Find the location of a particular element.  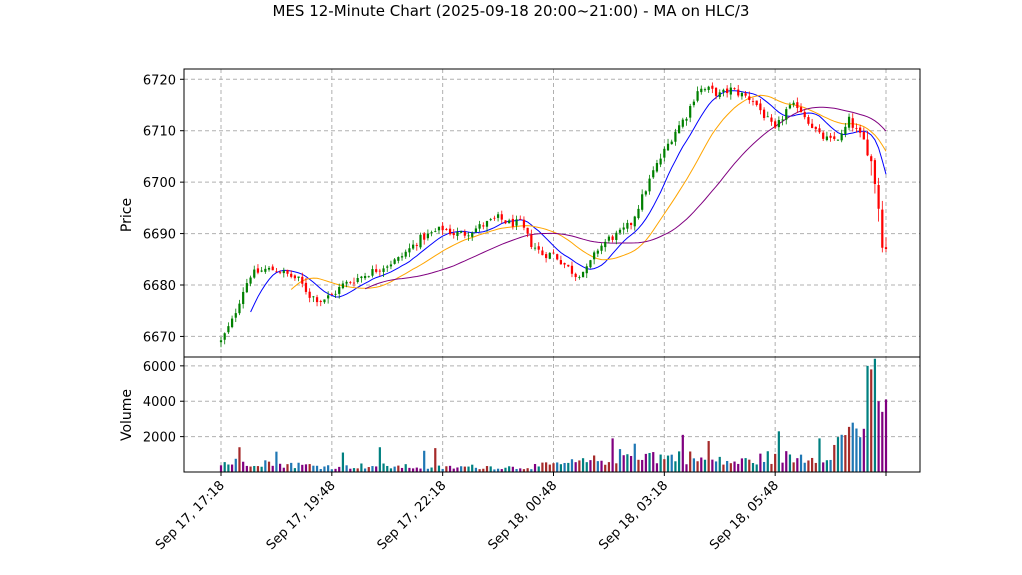

x-tick-label: Sep 18, 00:48 is located at coordinates (522, 515).